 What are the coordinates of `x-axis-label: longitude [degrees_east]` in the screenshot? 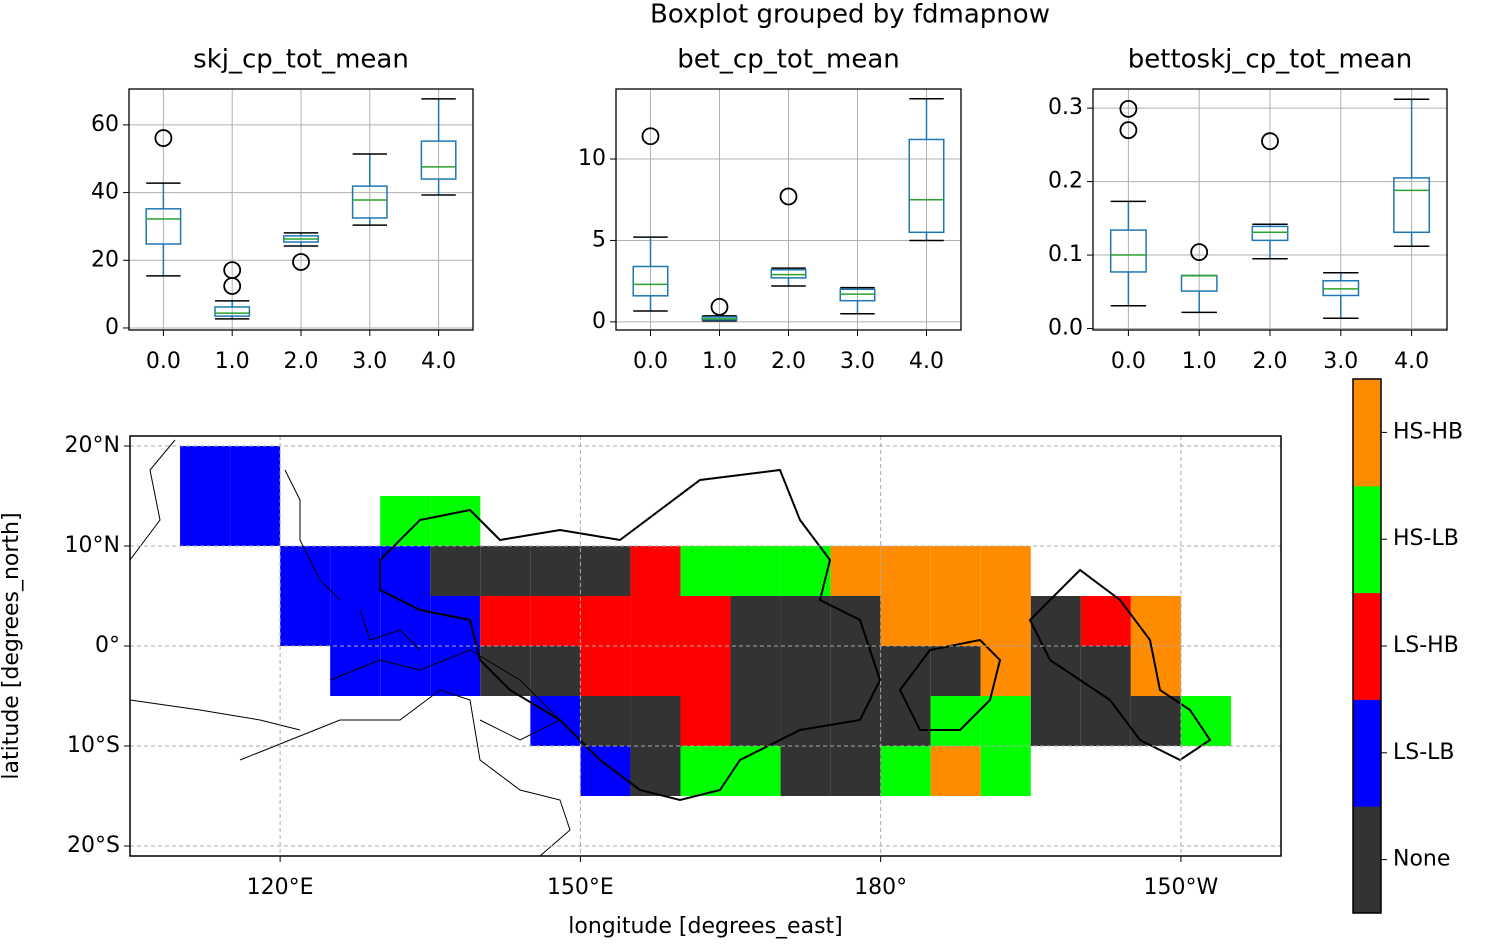 It's located at (705, 926).